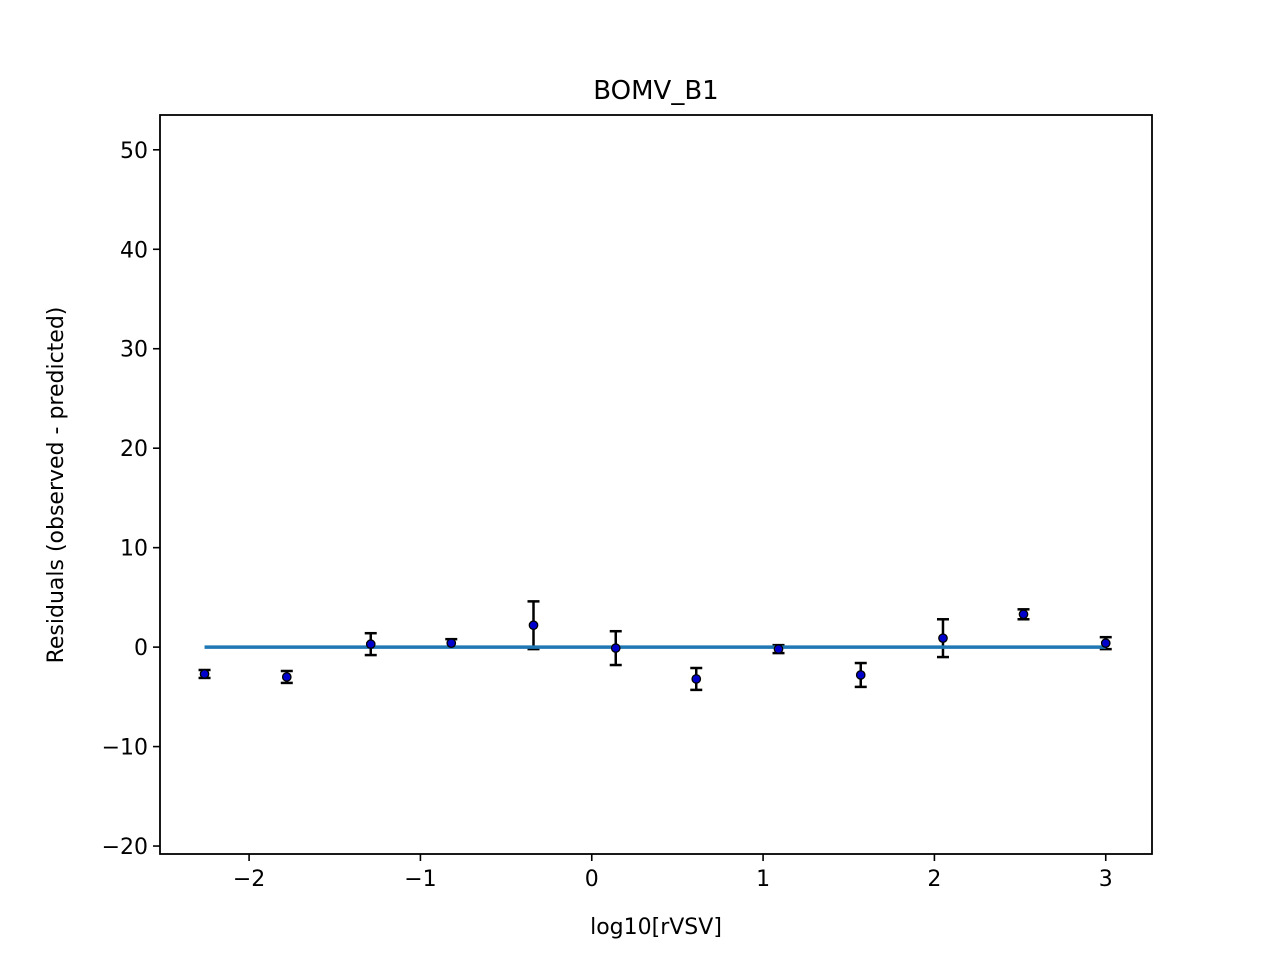 Image resolution: width=1280 pixels, height=960 pixels. I want to click on x-tick-label-4: 2, so click(934, 879).